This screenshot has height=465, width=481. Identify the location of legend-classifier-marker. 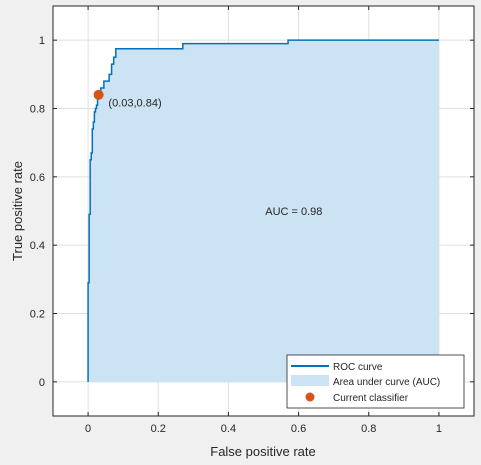
(310, 397).